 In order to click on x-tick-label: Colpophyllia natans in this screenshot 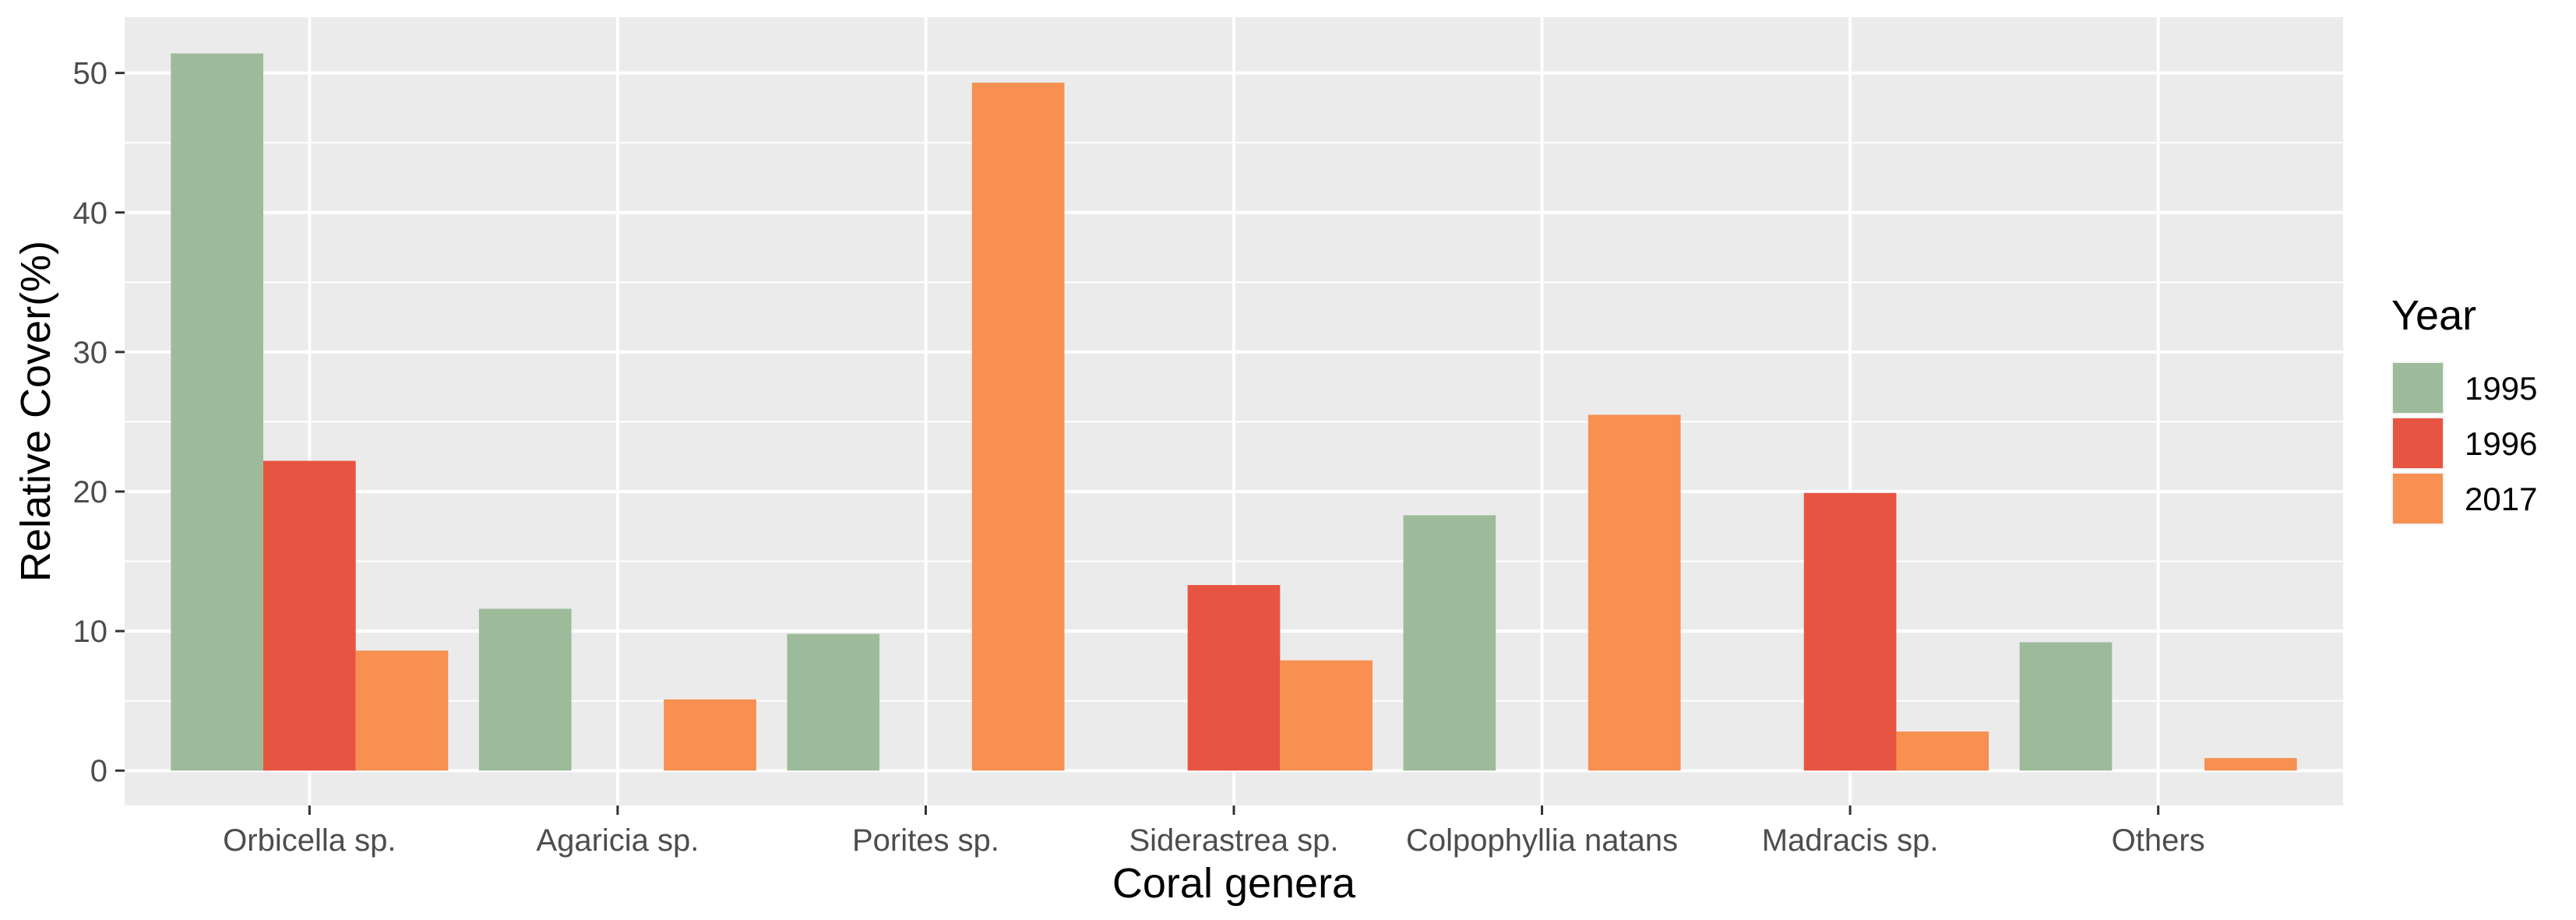, I will do `click(1542, 841)`.